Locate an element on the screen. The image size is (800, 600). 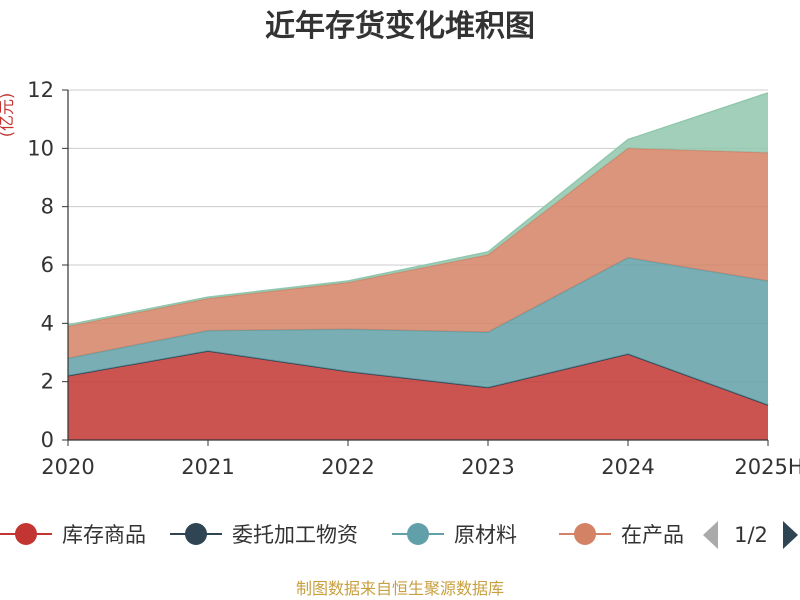
x-tick-label: 2020 is located at coordinates (67, 467).